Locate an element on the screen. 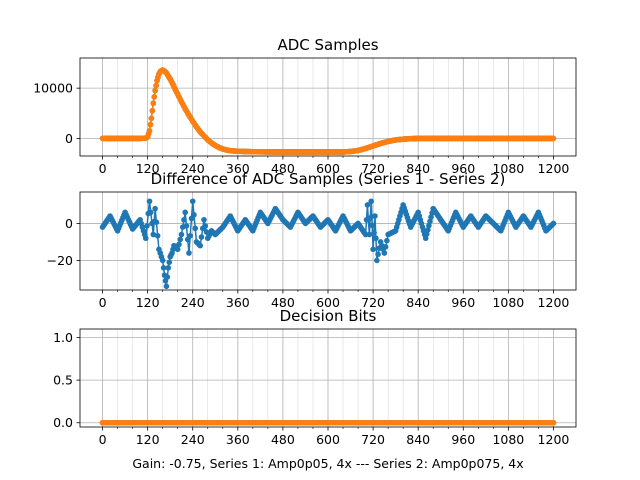 This screenshot has width=640, height=480. y-tick-label: 0.0 is located at coordinates (63, 422).